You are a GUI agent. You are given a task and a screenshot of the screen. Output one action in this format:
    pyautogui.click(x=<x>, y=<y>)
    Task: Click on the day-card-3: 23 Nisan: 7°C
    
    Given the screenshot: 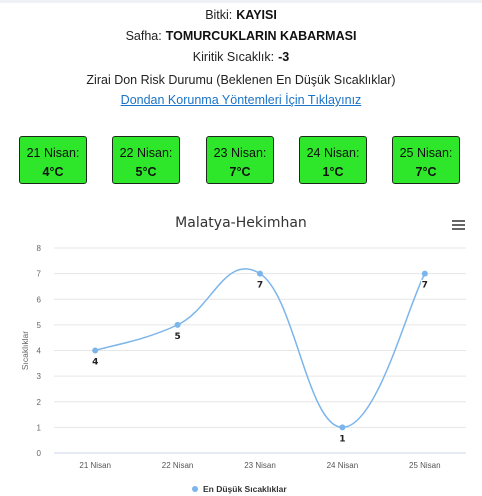 What is the action you would take?
    pyautogui.click(x=240, y=160)
    